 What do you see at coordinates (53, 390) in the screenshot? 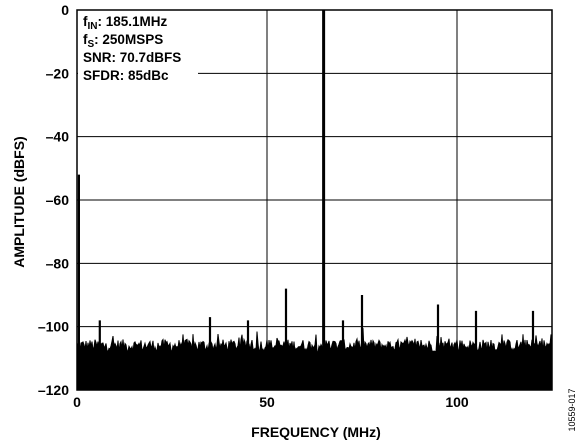
I see `y-tick-label: –120` at bounding box center [53, 390].